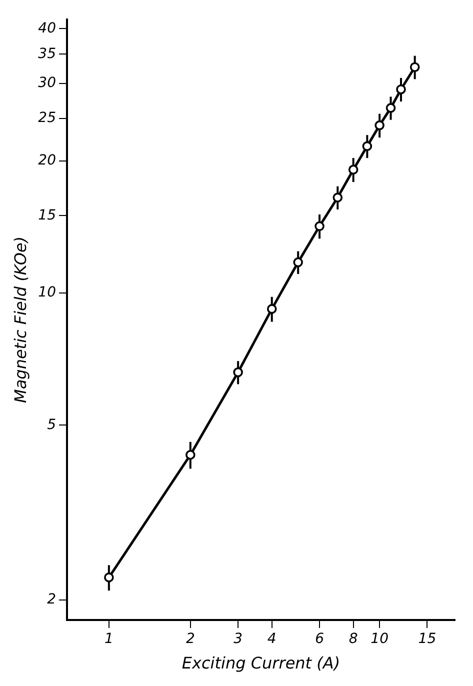 Image resolution: width=473 pixels, height=686 pixels. What do you see at coordinates (47, 160) in the screenshot?
I see `y-tick-label: 20` at bounding box center [47, 160].